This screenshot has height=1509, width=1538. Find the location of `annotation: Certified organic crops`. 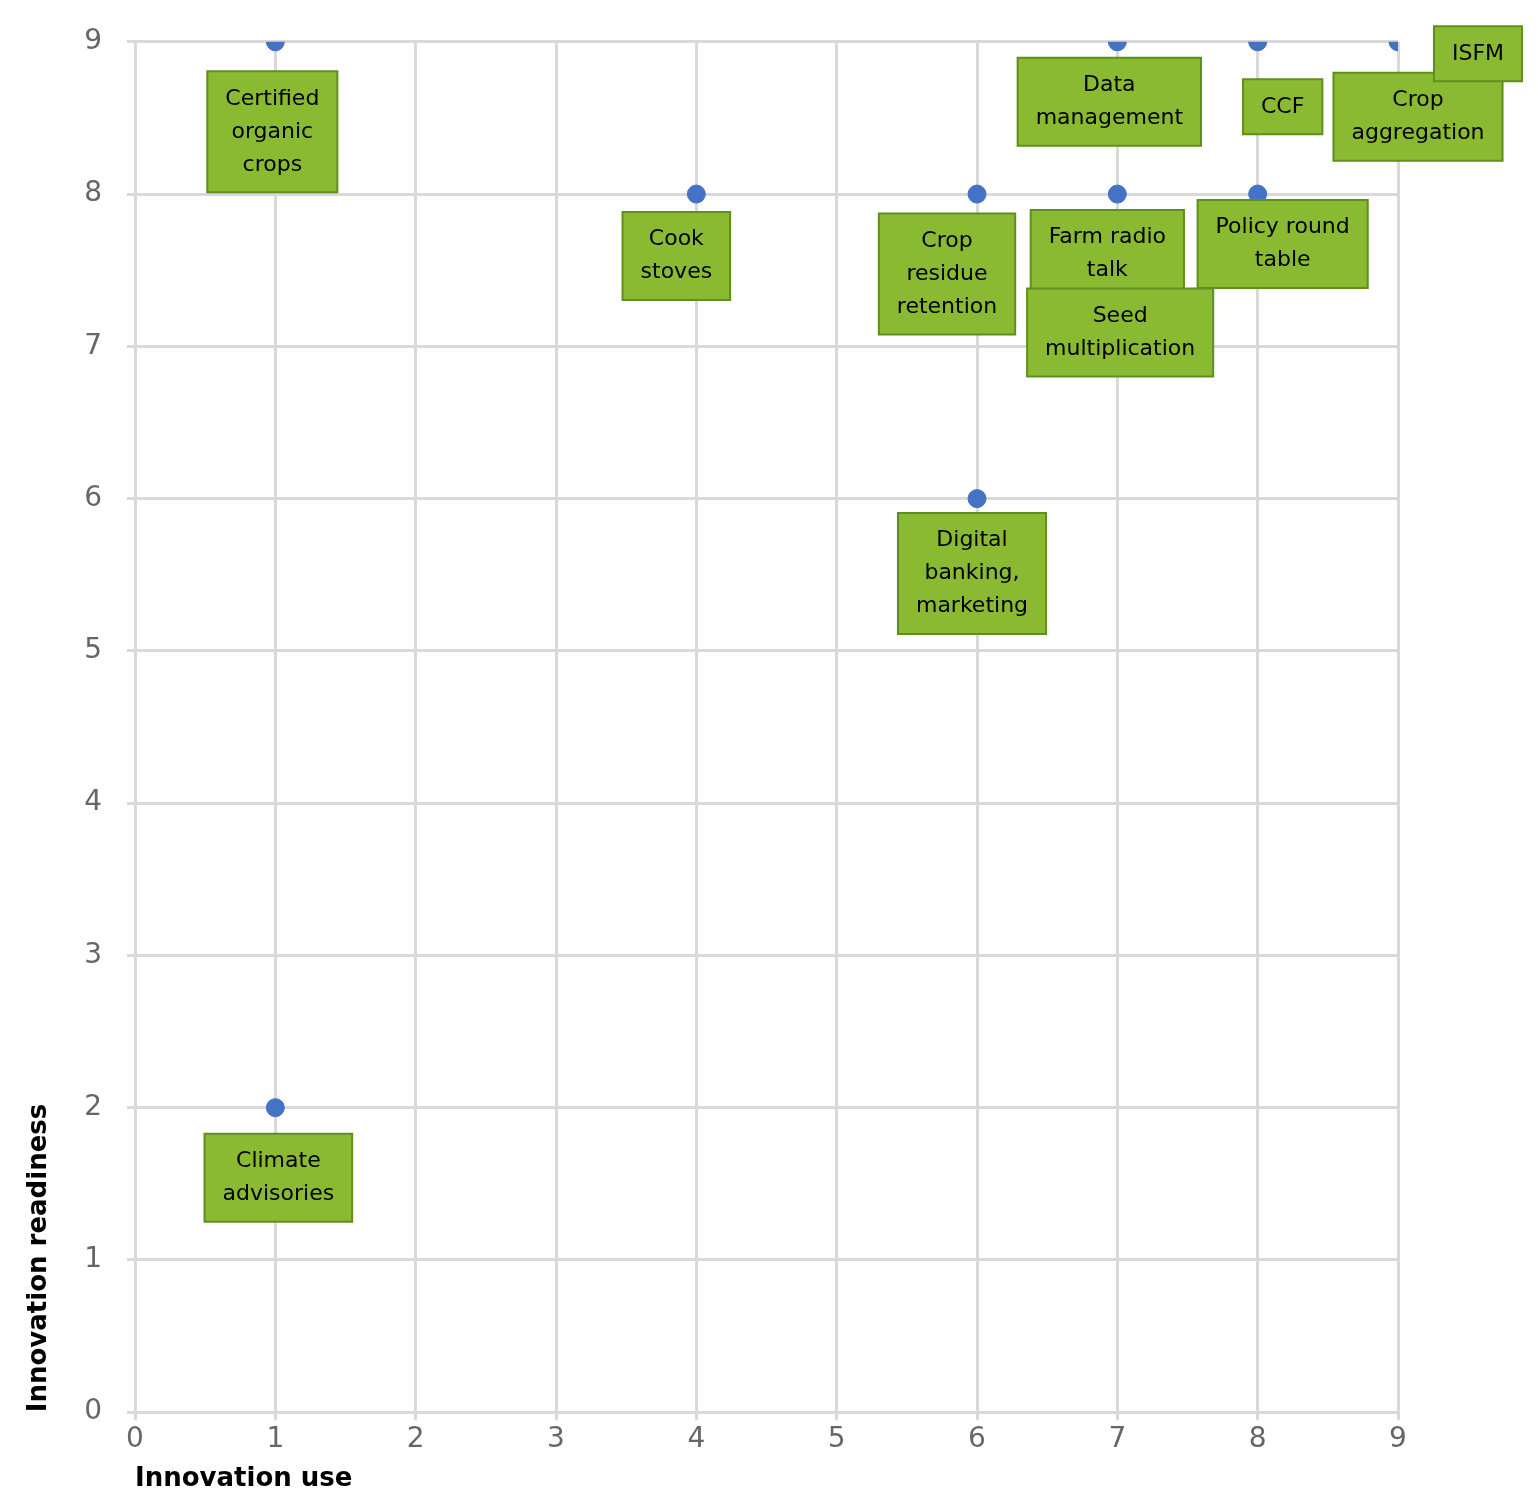

annotation: Certified organic crops is located at coordinates (272, 130).